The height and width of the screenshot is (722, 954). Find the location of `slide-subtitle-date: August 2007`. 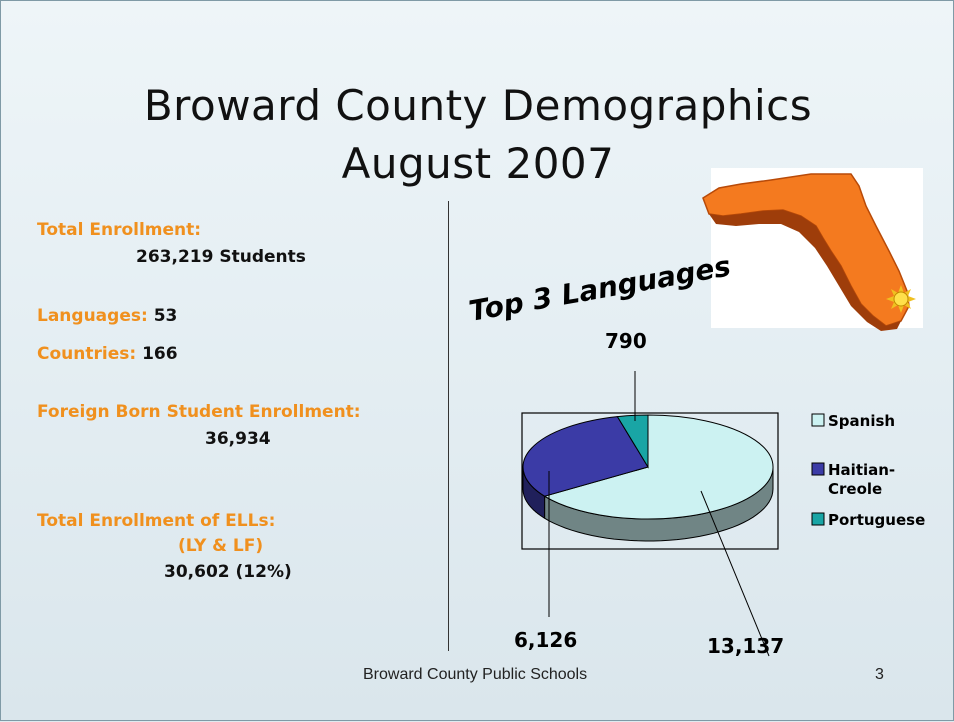

slide-subtitle-date: August 2007 is located at coordinates (478, 163).